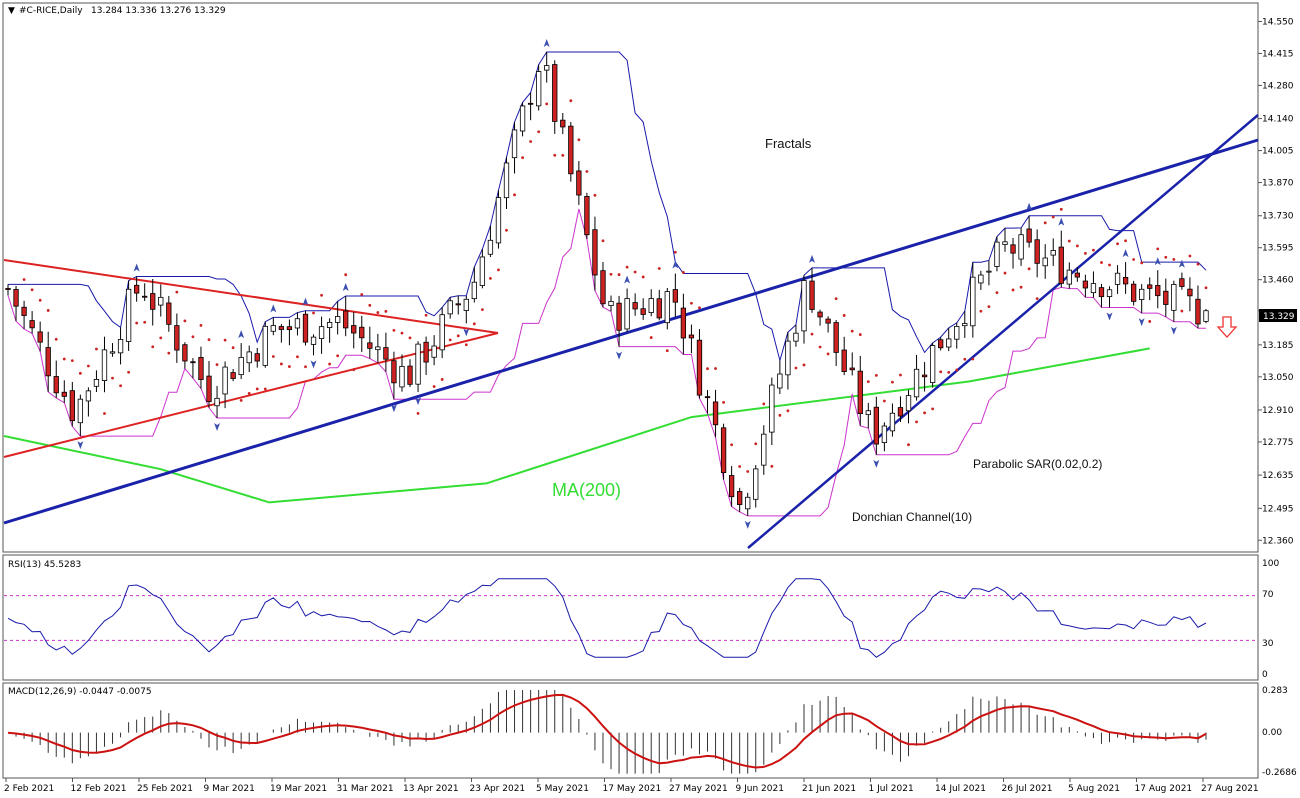 This screenshot has height=798, width=1300. I want to click on rsi-line, so click(630, 618).